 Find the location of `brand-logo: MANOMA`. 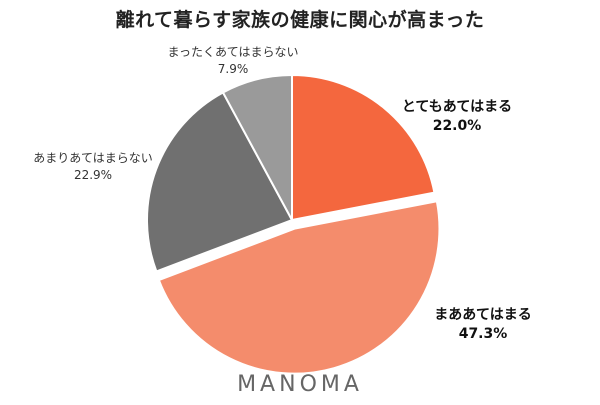

brand-logo: MANOMA is located at coordinates (300, 384).